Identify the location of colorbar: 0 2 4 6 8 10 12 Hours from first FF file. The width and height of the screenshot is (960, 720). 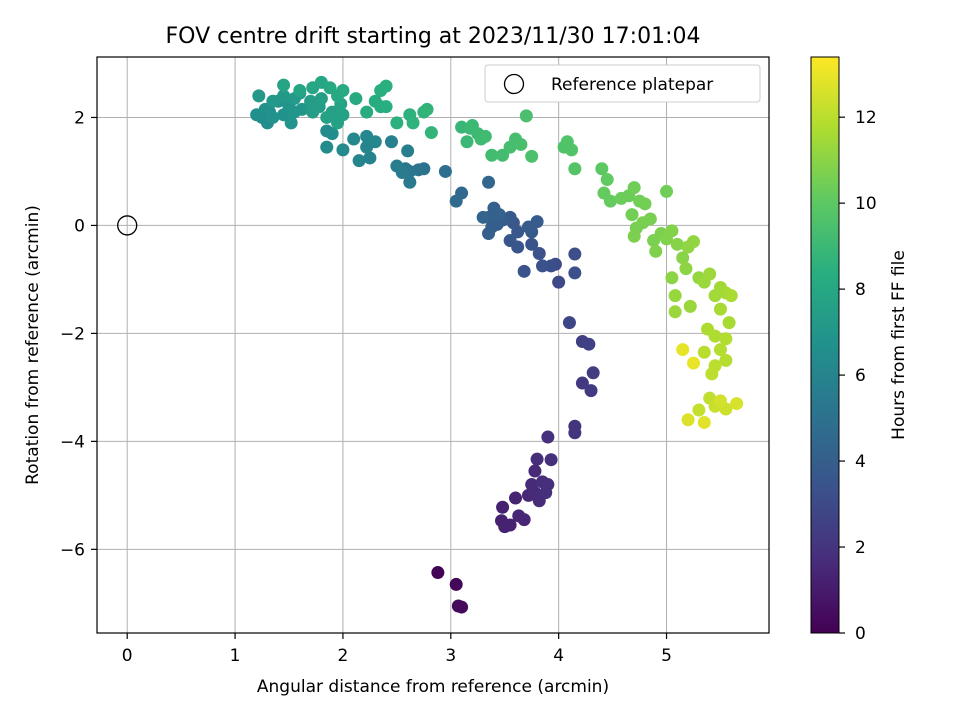
(859, 350).